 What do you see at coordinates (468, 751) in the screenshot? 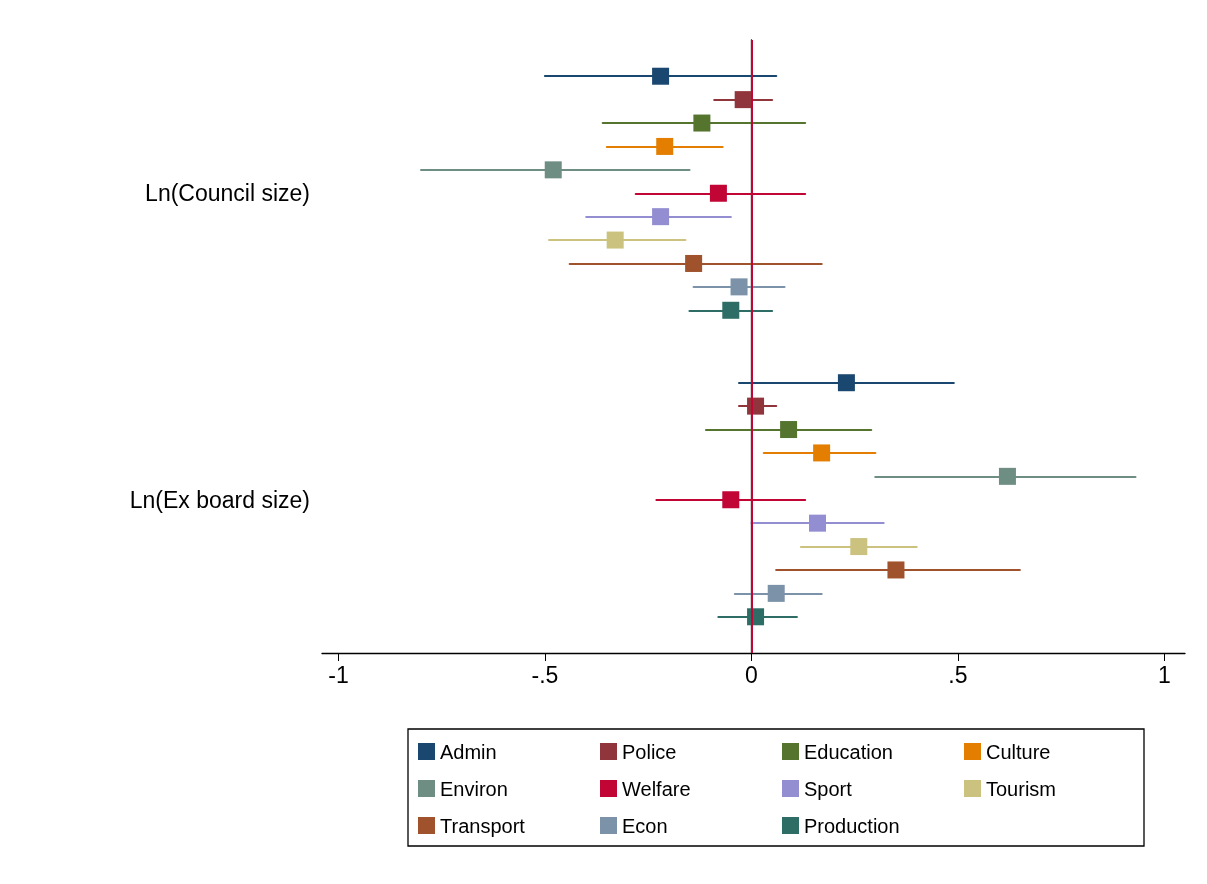
I see `legend-label: Admin` at bounding box center [468, 751].